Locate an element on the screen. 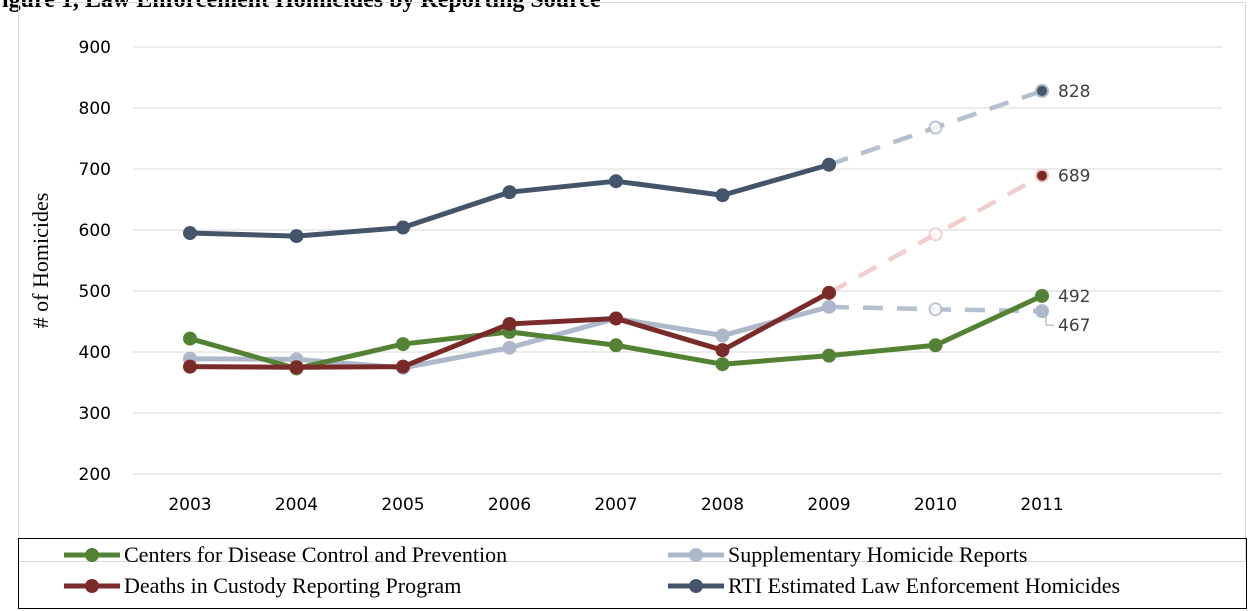 Image resolution: width=1252 pixels, height=611 pixels. x-tick-label: 2006 is located at coordinates (509, 505).